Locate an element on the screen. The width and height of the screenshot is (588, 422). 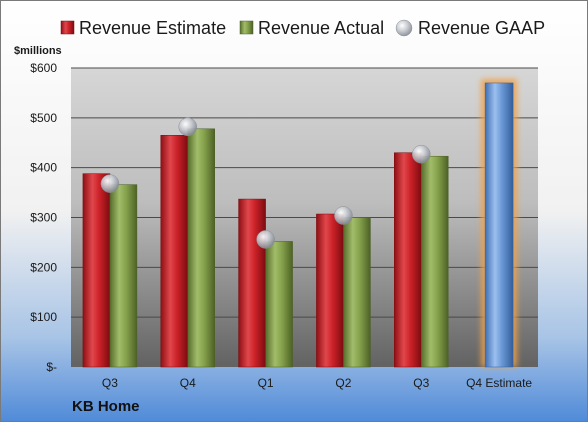
legend-swatch-revenue-estimate is located at coordinates (67, 27).